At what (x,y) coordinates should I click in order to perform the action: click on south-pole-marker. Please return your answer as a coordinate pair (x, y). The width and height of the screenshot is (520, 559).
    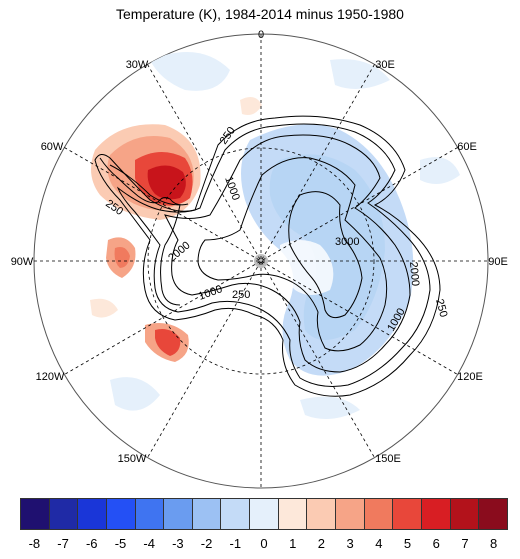
    Looking at the image, I should click on (261, 261).